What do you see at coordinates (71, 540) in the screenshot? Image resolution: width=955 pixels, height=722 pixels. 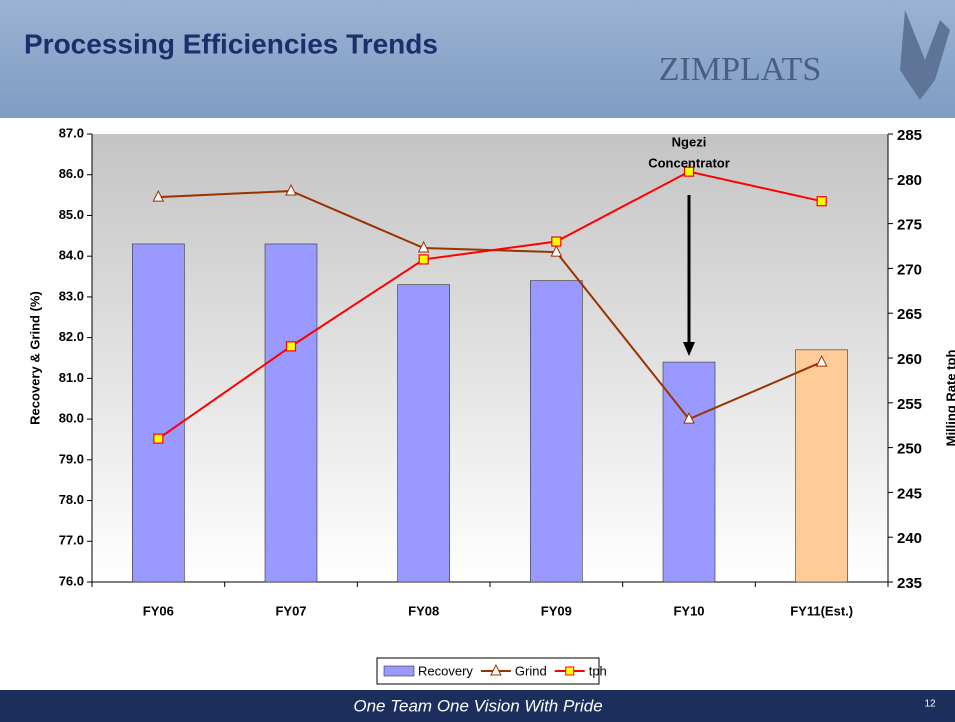 I see `y-tick-label: 77.0` at bounding box center [71, 540].